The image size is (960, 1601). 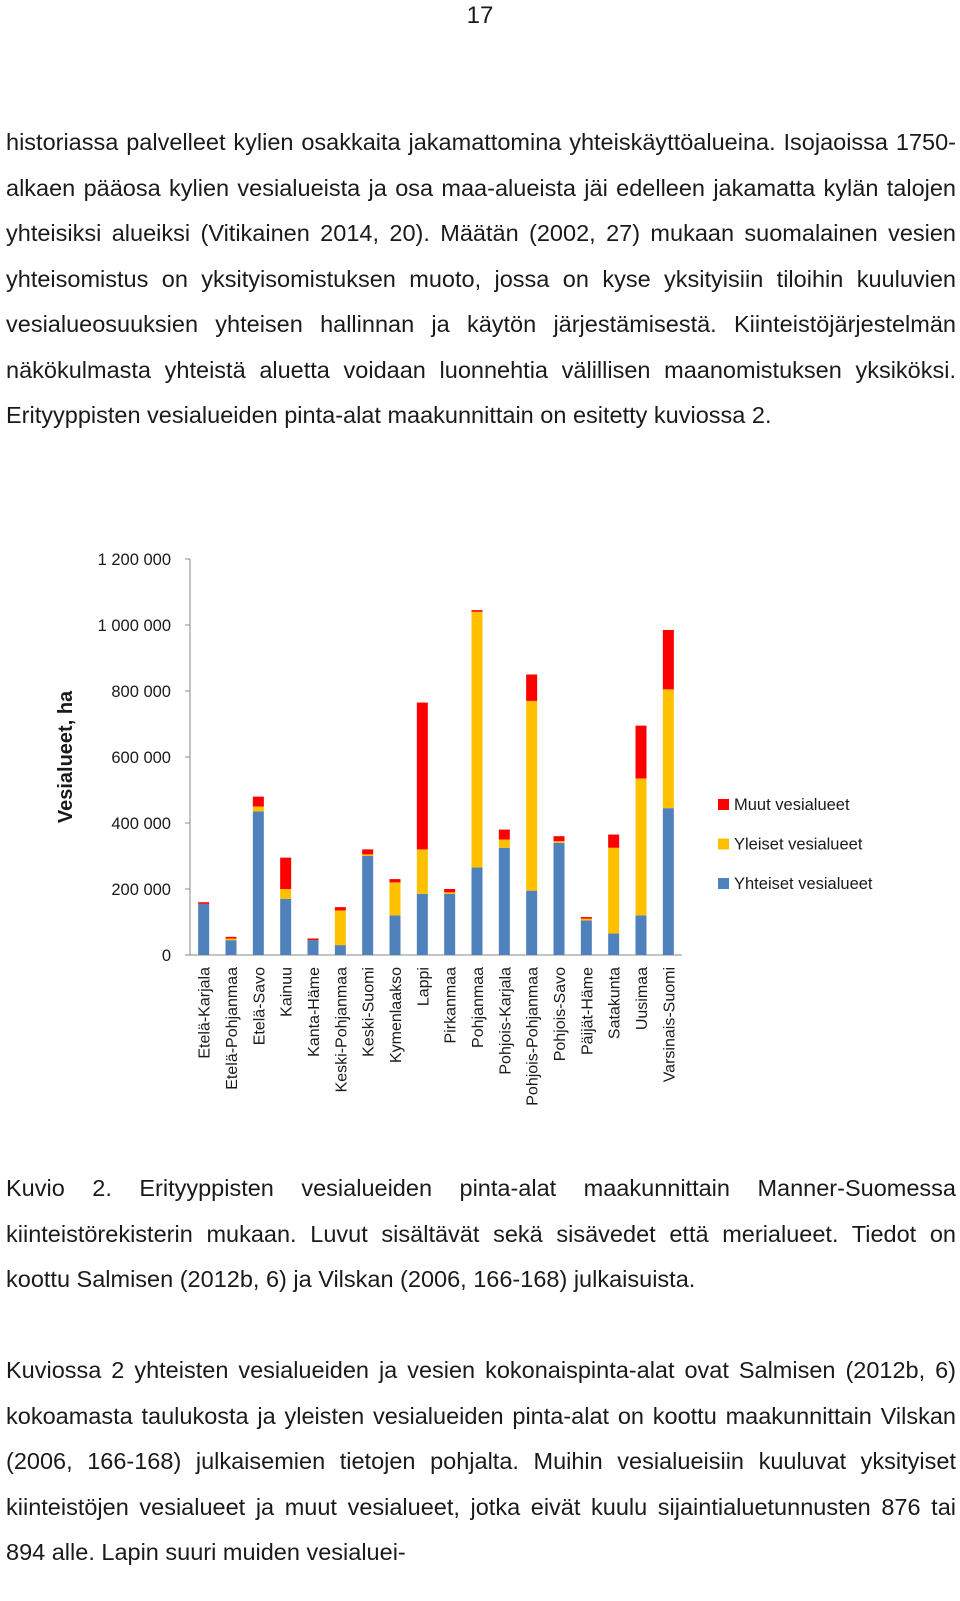 What do you see at coordinates (259, 1006) in the screenshot?
I see `x-tick-label: Etelä-Savo` at bounding box center [259, 1006].